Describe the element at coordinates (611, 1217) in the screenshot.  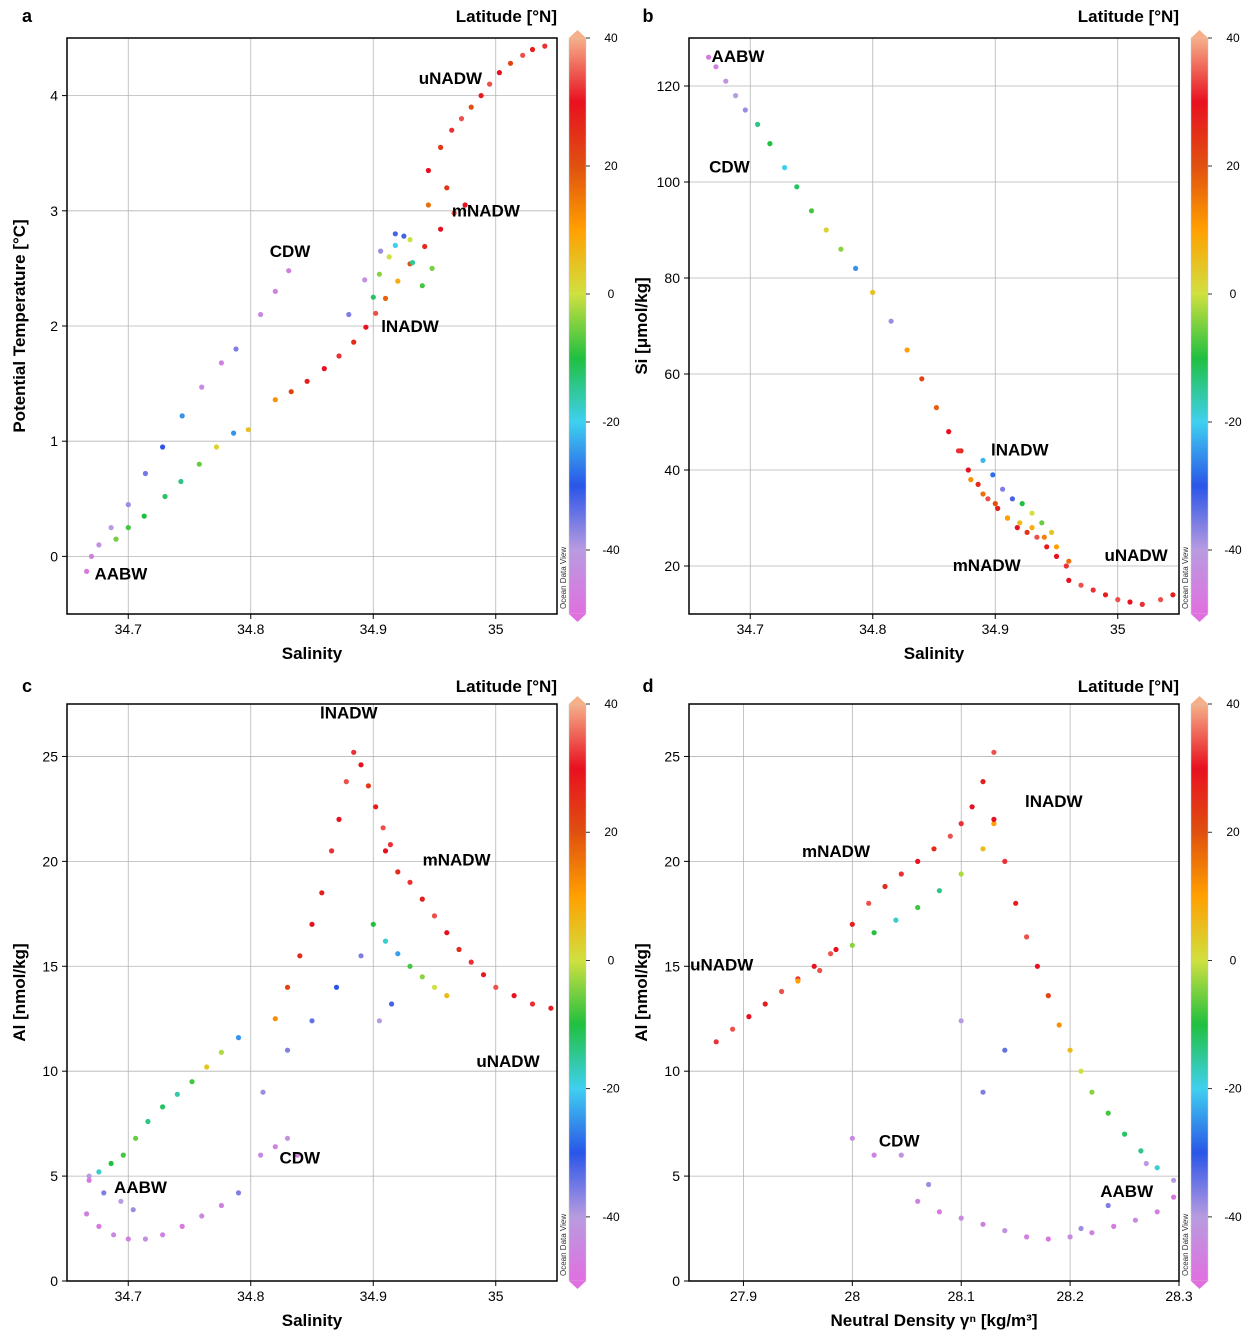
I see `colorbar-tick-label: -40` at that location.